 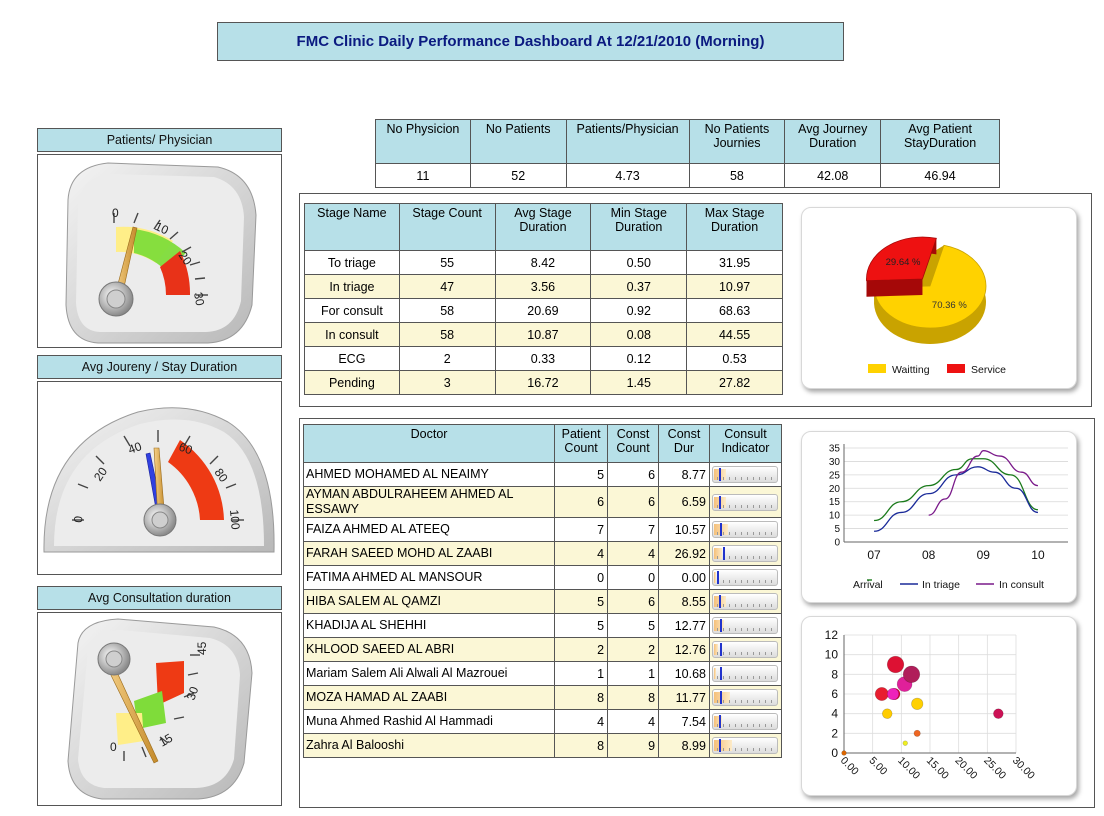 What do you see at coordinates (633, 529) in the screenshot?
I see `doctor-value: 7` at bounding box center [633, 529].